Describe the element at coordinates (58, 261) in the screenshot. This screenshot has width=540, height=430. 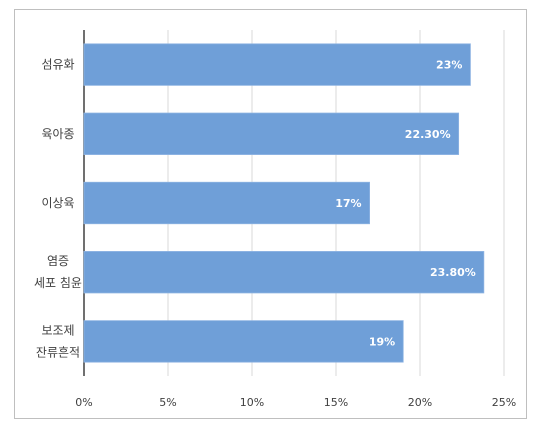
I see `category-label-3-0: 염증` at that location.